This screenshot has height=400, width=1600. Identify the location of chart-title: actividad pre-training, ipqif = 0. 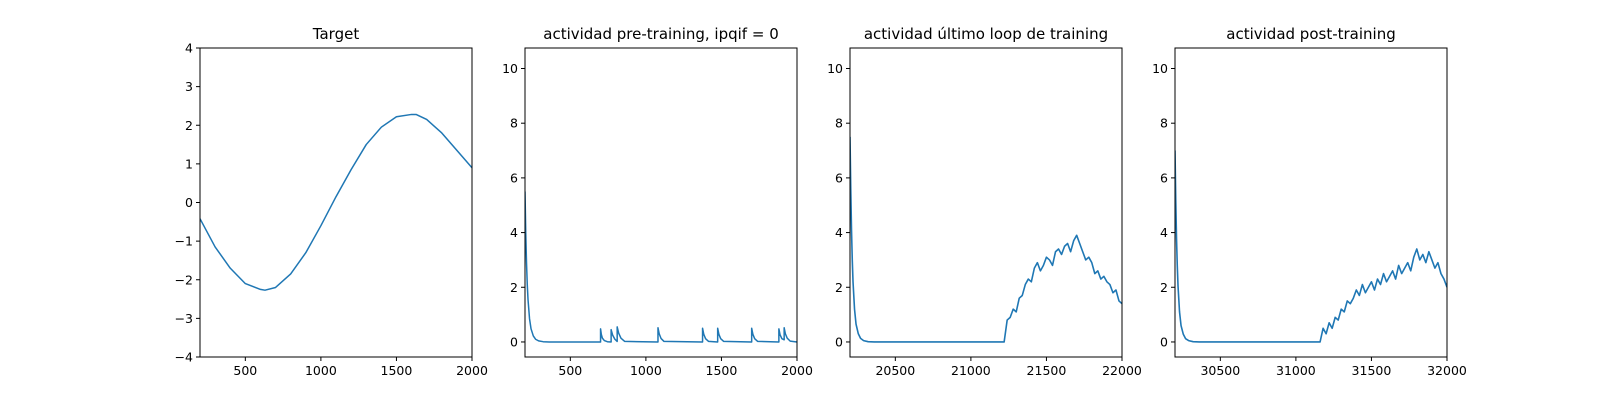
(661, 34).